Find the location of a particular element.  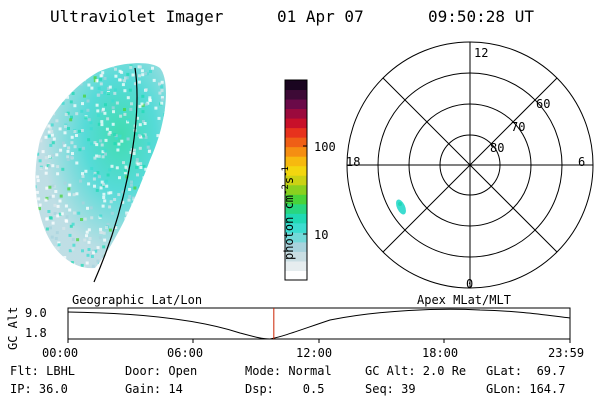

y-tick-1-8: 1.8 is located at coordinates (36, 333).